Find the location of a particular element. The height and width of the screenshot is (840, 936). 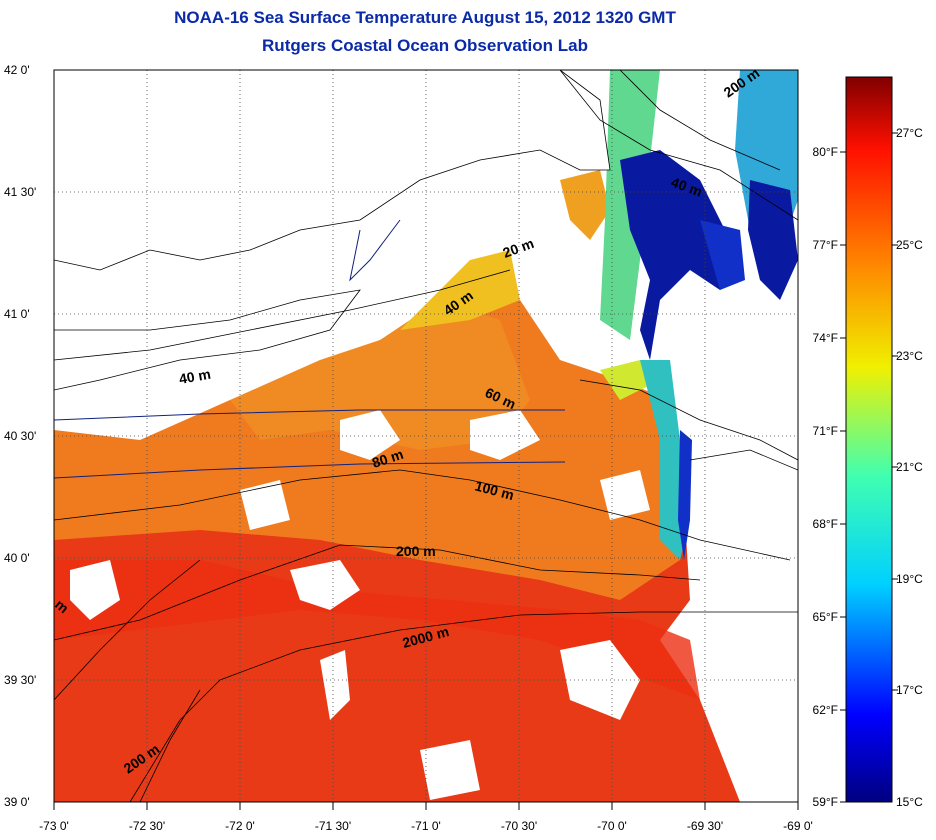

fahrenheit-label: 77°F is located at coordinates (825, 245).